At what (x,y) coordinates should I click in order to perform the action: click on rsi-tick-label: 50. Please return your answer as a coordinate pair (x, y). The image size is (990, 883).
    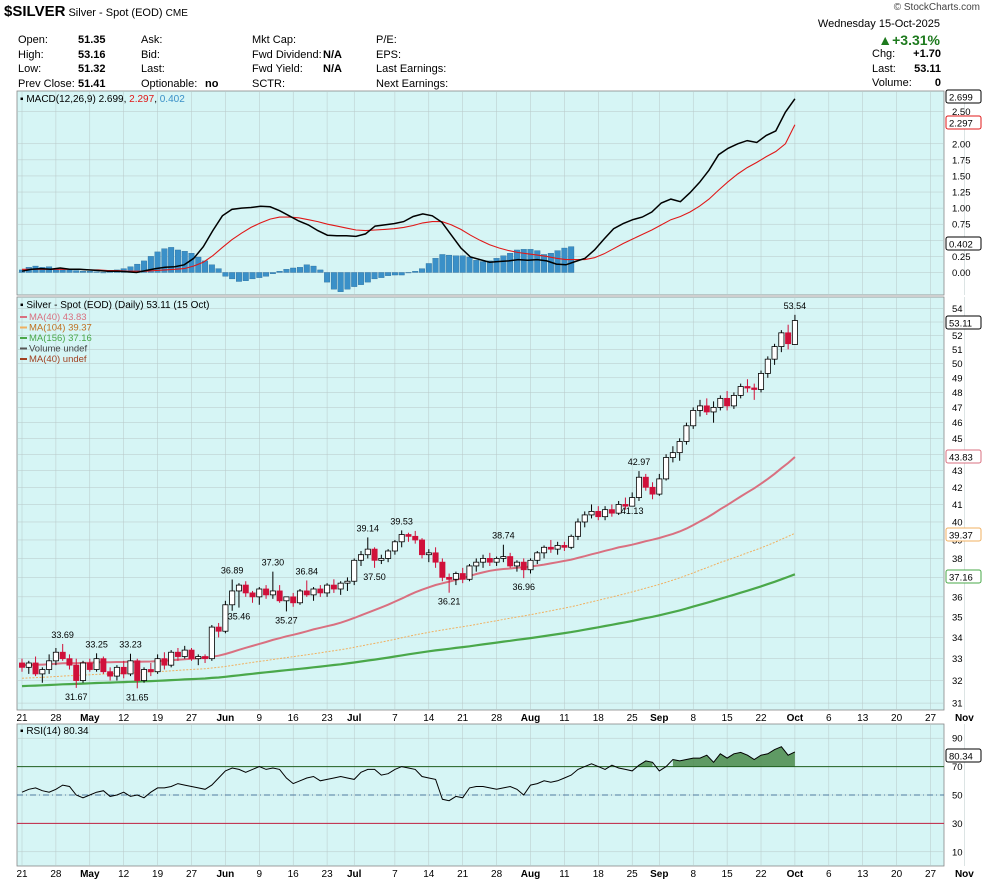
    Looking at the image, I should click on (957, 796).